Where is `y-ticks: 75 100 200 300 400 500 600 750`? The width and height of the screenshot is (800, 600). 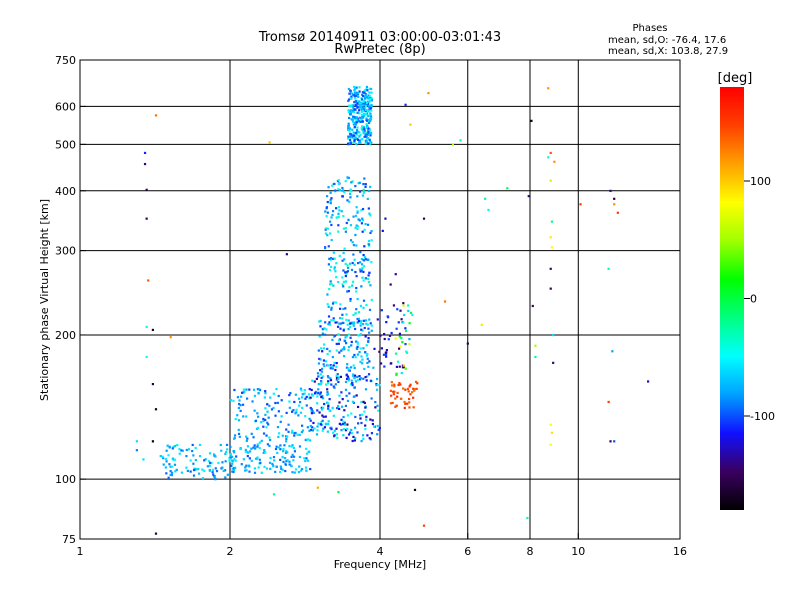
y-ticks: 75 100 200 300 400 500 600 750 is located at coordinates (70, 300).